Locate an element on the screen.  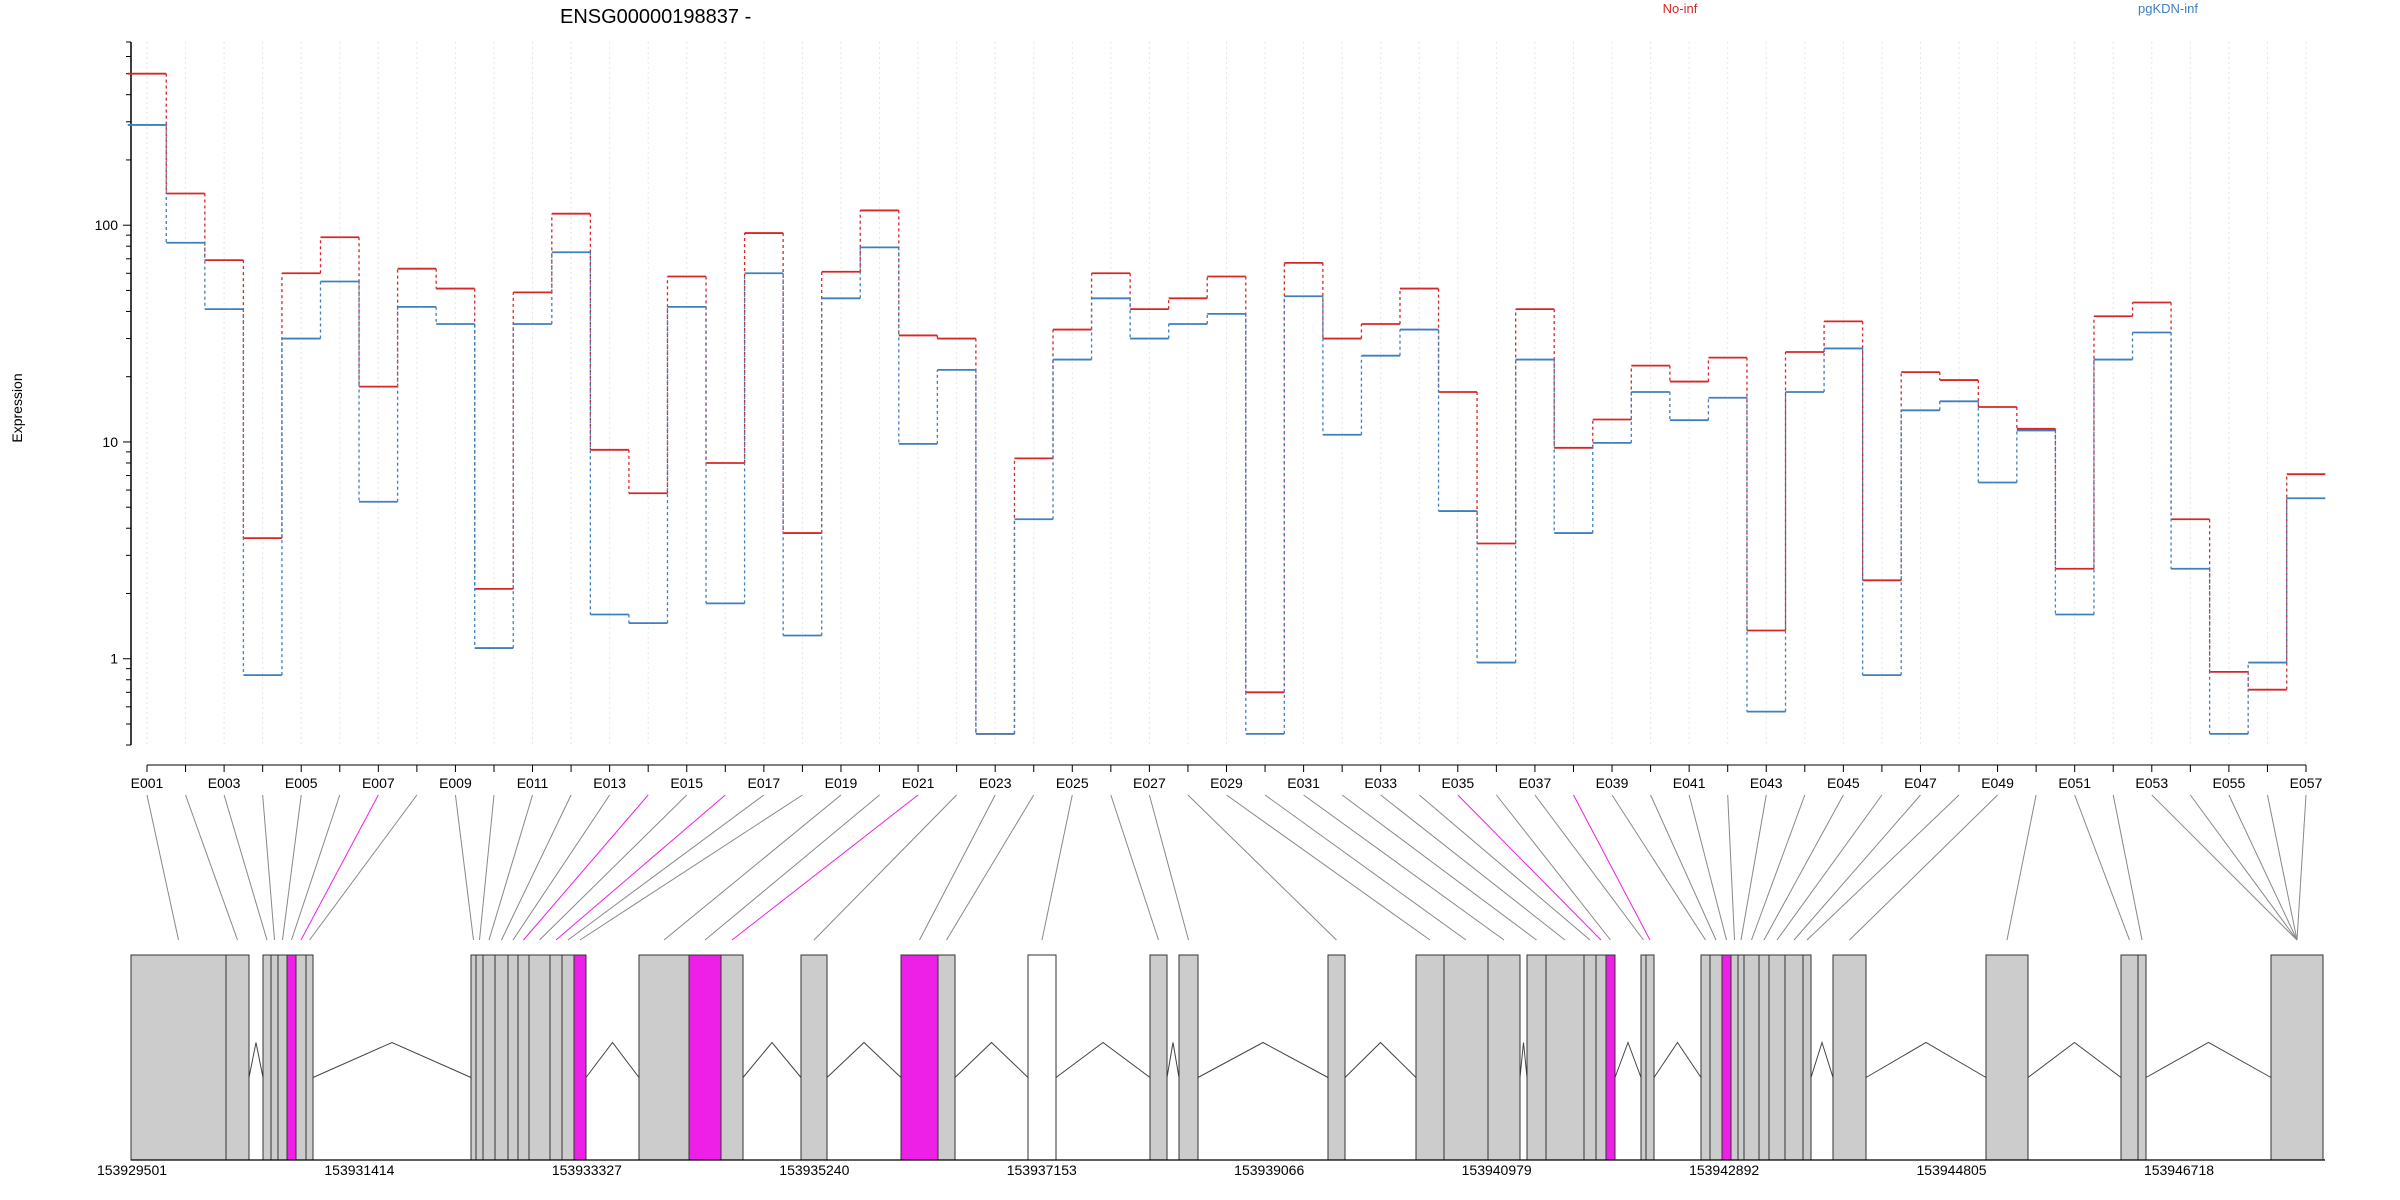
exon-connector-e010 is located at coordinates (487, 867).